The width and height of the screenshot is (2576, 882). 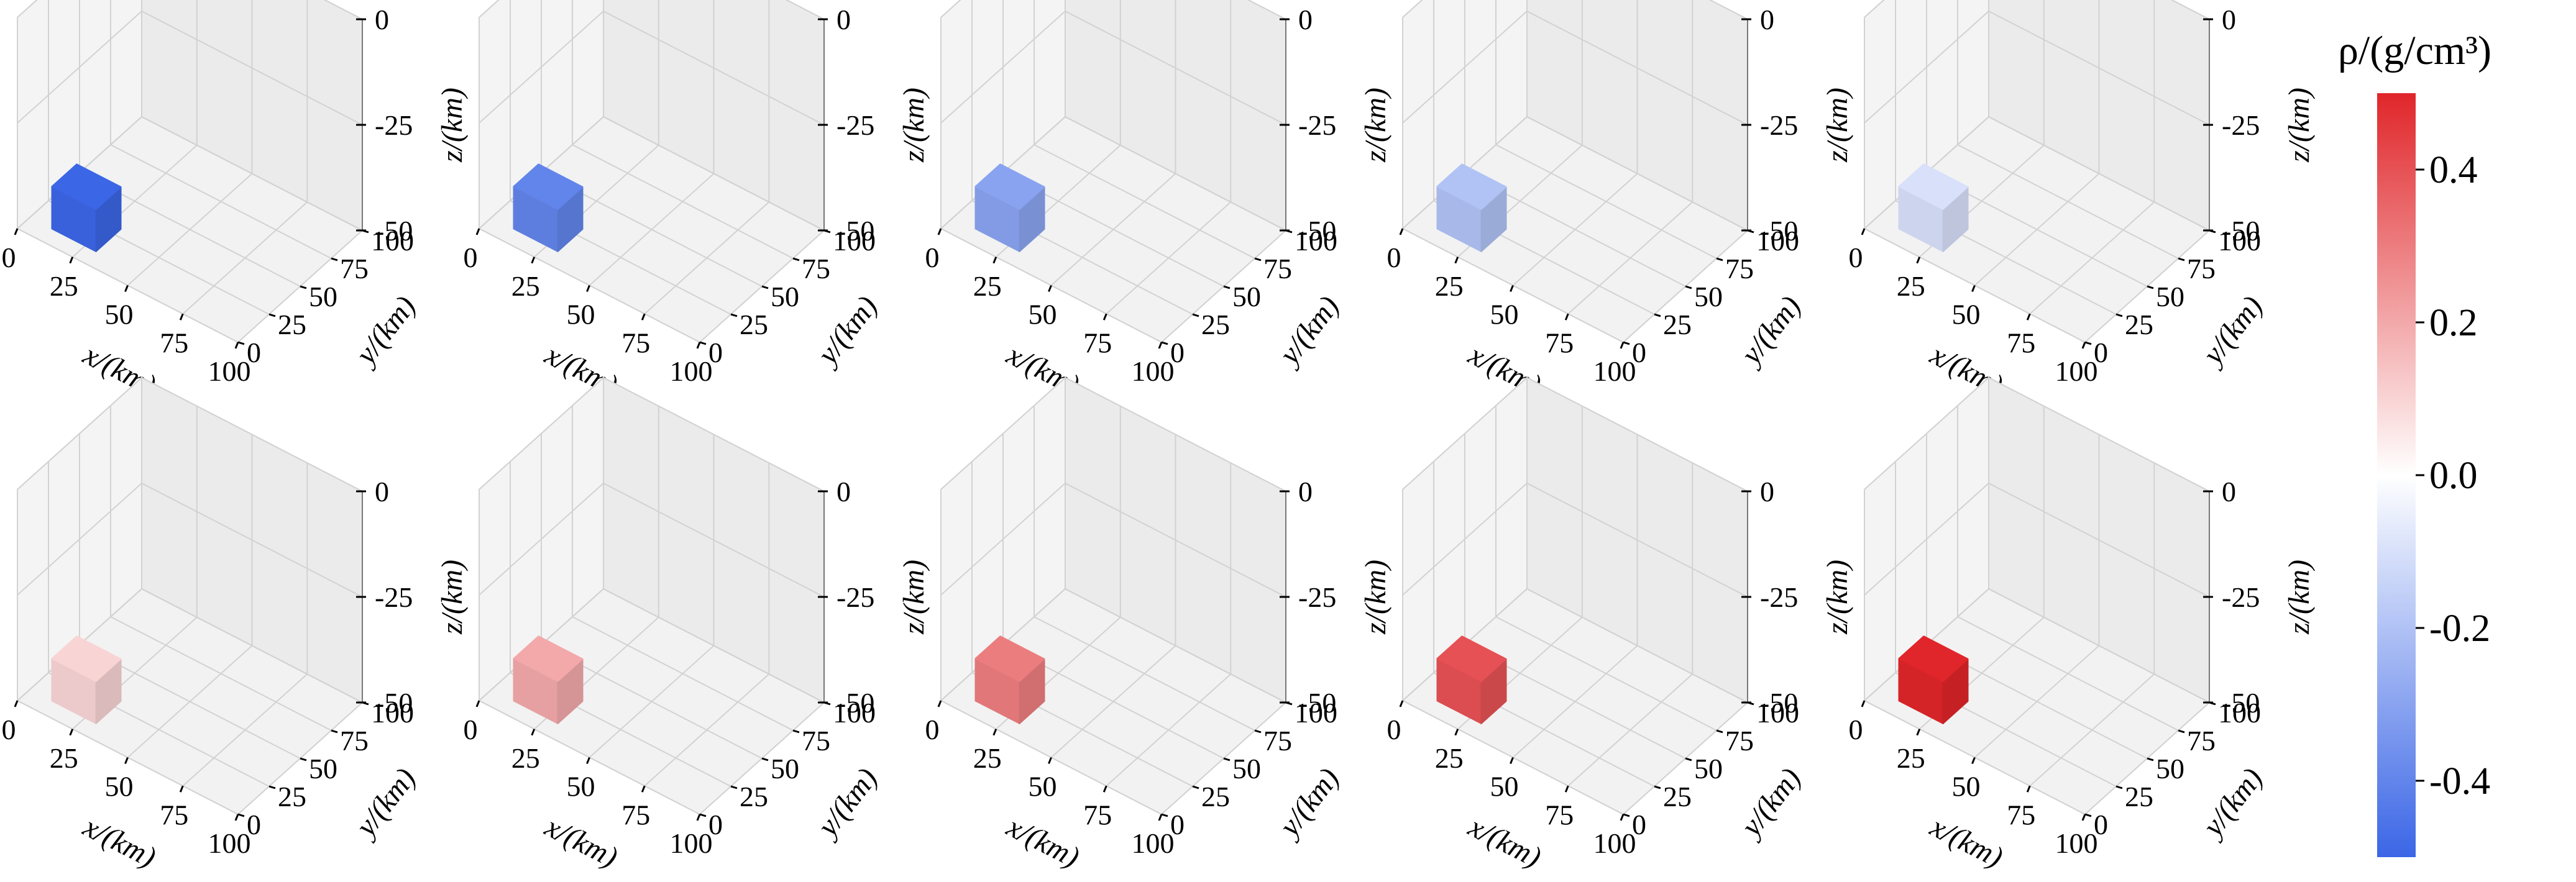 What do you see at coordinates (1504, 842) in the screenshot?
I see `x-axis-label: x/(km)` at bounding box center [1504, 842].